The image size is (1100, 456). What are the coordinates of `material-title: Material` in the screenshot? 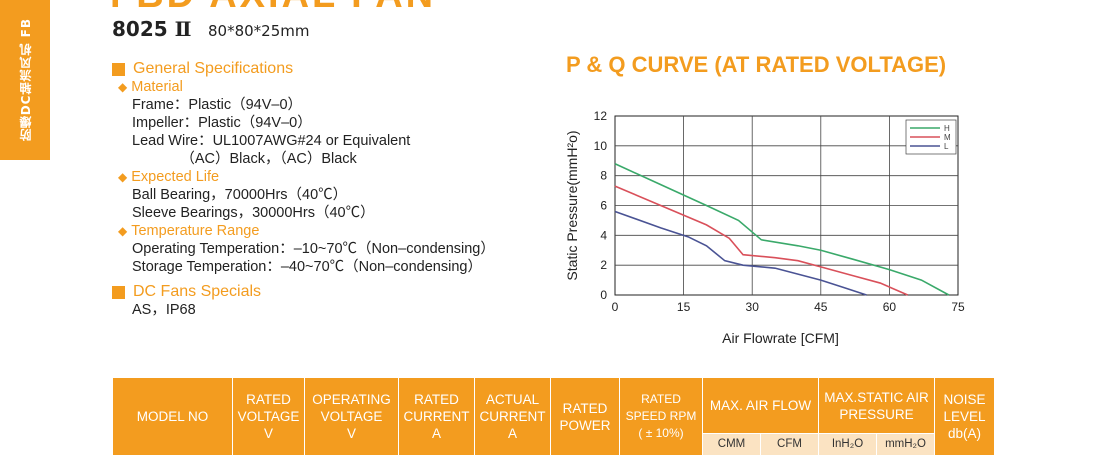 It's located at (157, 87).